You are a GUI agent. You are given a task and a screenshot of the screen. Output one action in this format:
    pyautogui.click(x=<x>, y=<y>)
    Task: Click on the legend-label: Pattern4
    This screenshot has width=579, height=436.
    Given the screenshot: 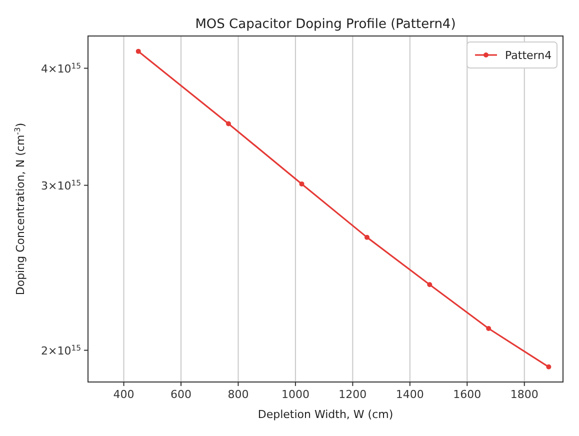 What is the action you would take?
    pyautogui.click(x=528, y=55)
    